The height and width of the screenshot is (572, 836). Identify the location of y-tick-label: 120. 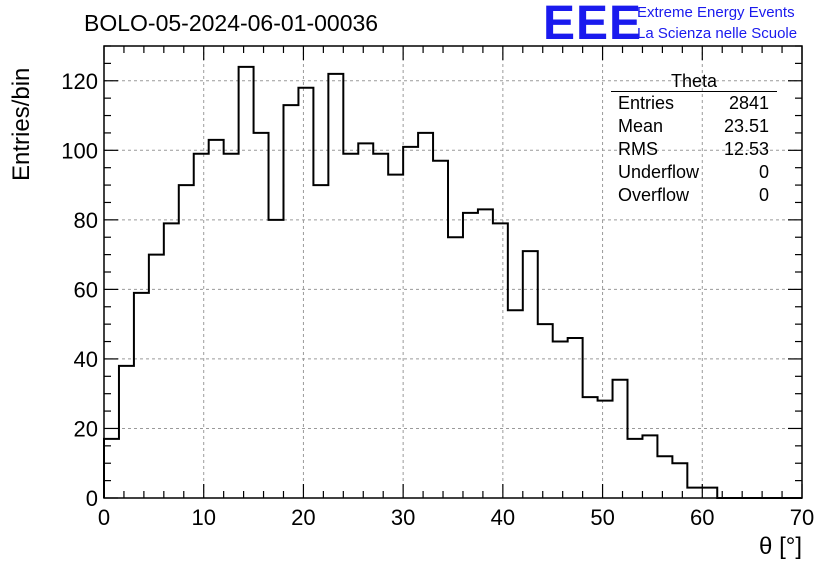
(79, 81).